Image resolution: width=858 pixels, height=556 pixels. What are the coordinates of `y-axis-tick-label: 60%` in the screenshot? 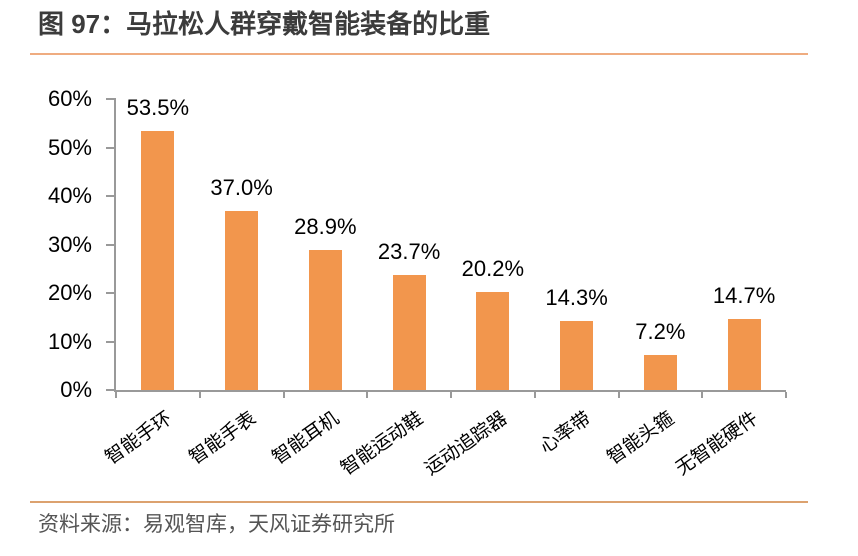 It's located at (69, 98).